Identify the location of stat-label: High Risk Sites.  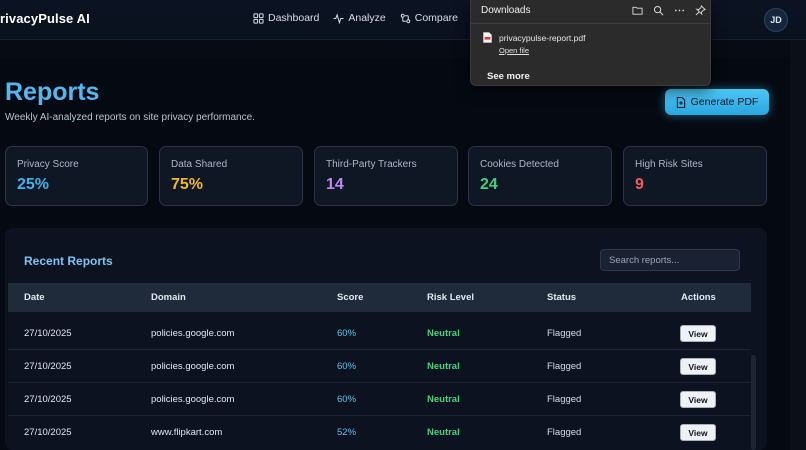
(669, 164).